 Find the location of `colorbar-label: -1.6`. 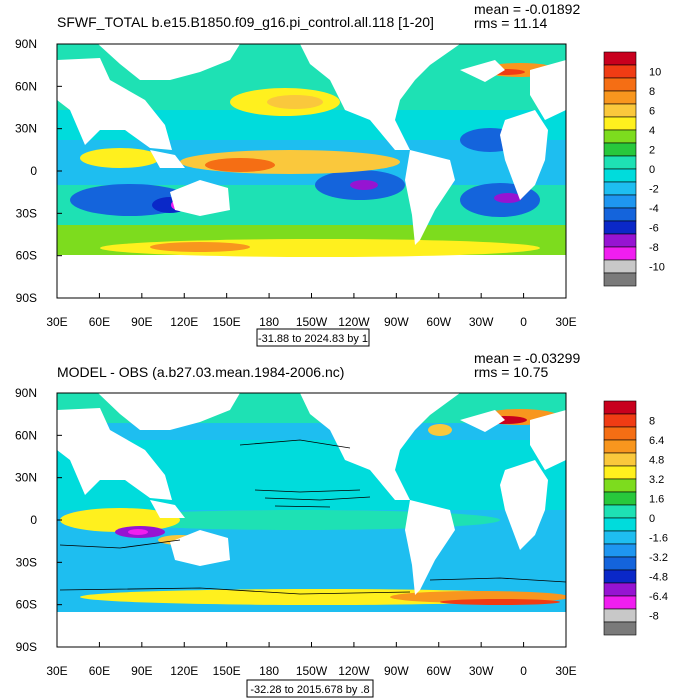

colorbar-label: -1.6 is located at coordinates (658, 539).